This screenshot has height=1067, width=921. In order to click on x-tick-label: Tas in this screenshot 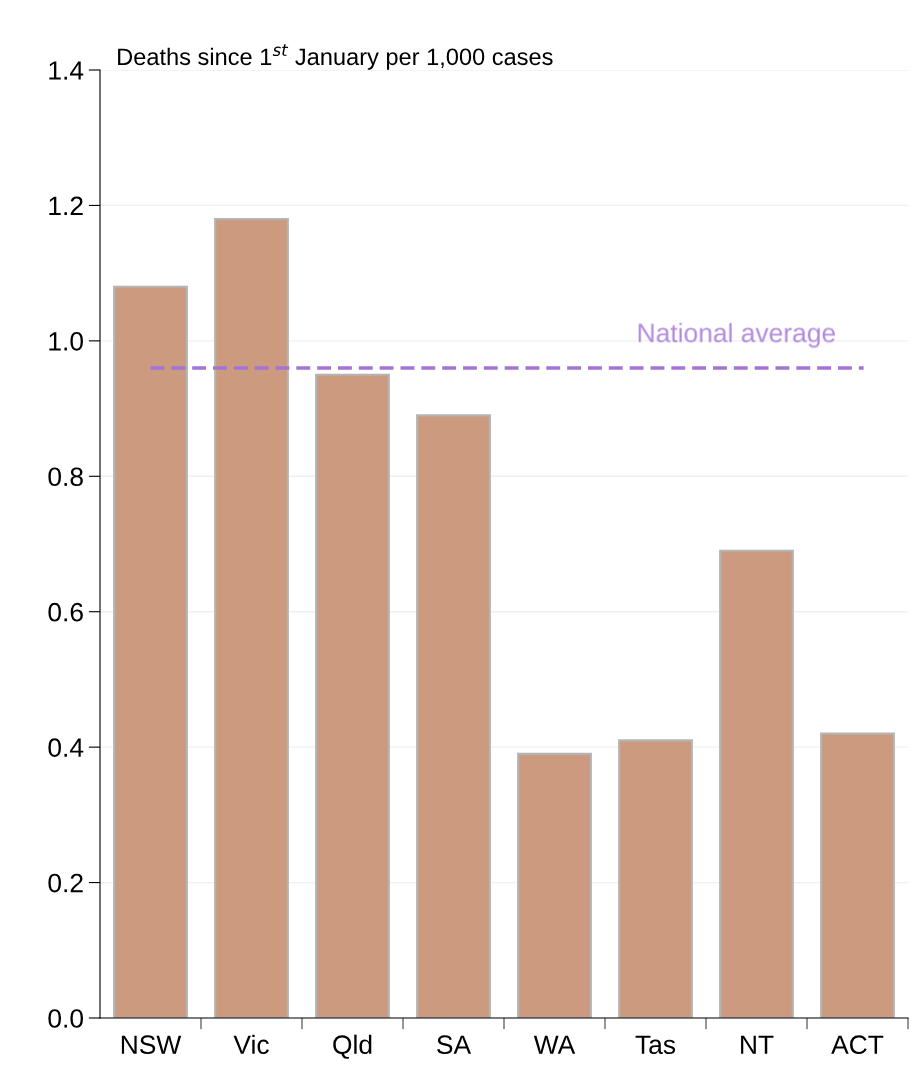, I will do `click(655, 1045)`.